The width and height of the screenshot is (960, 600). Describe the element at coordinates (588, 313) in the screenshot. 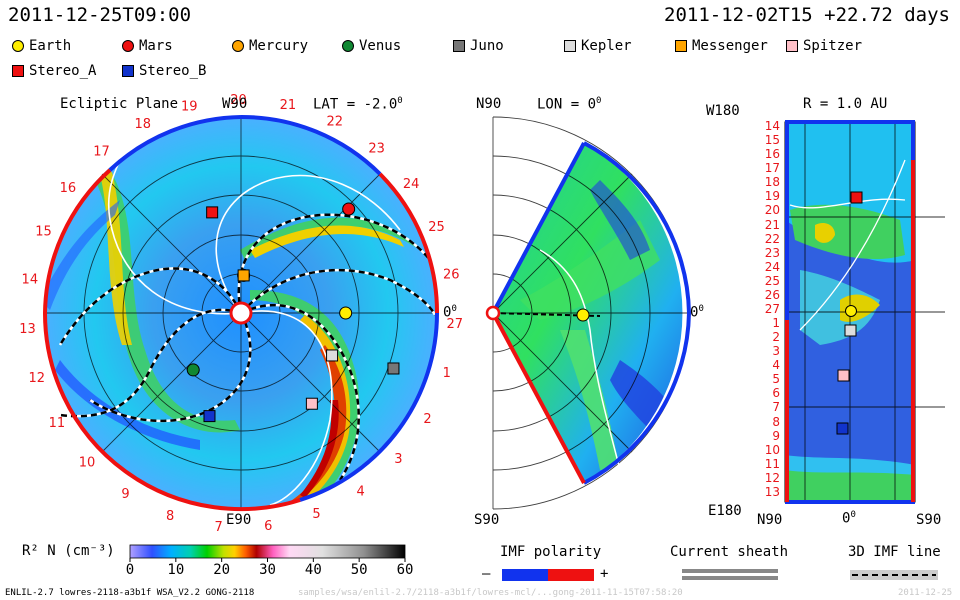

I see `meridional-panel` at that location.